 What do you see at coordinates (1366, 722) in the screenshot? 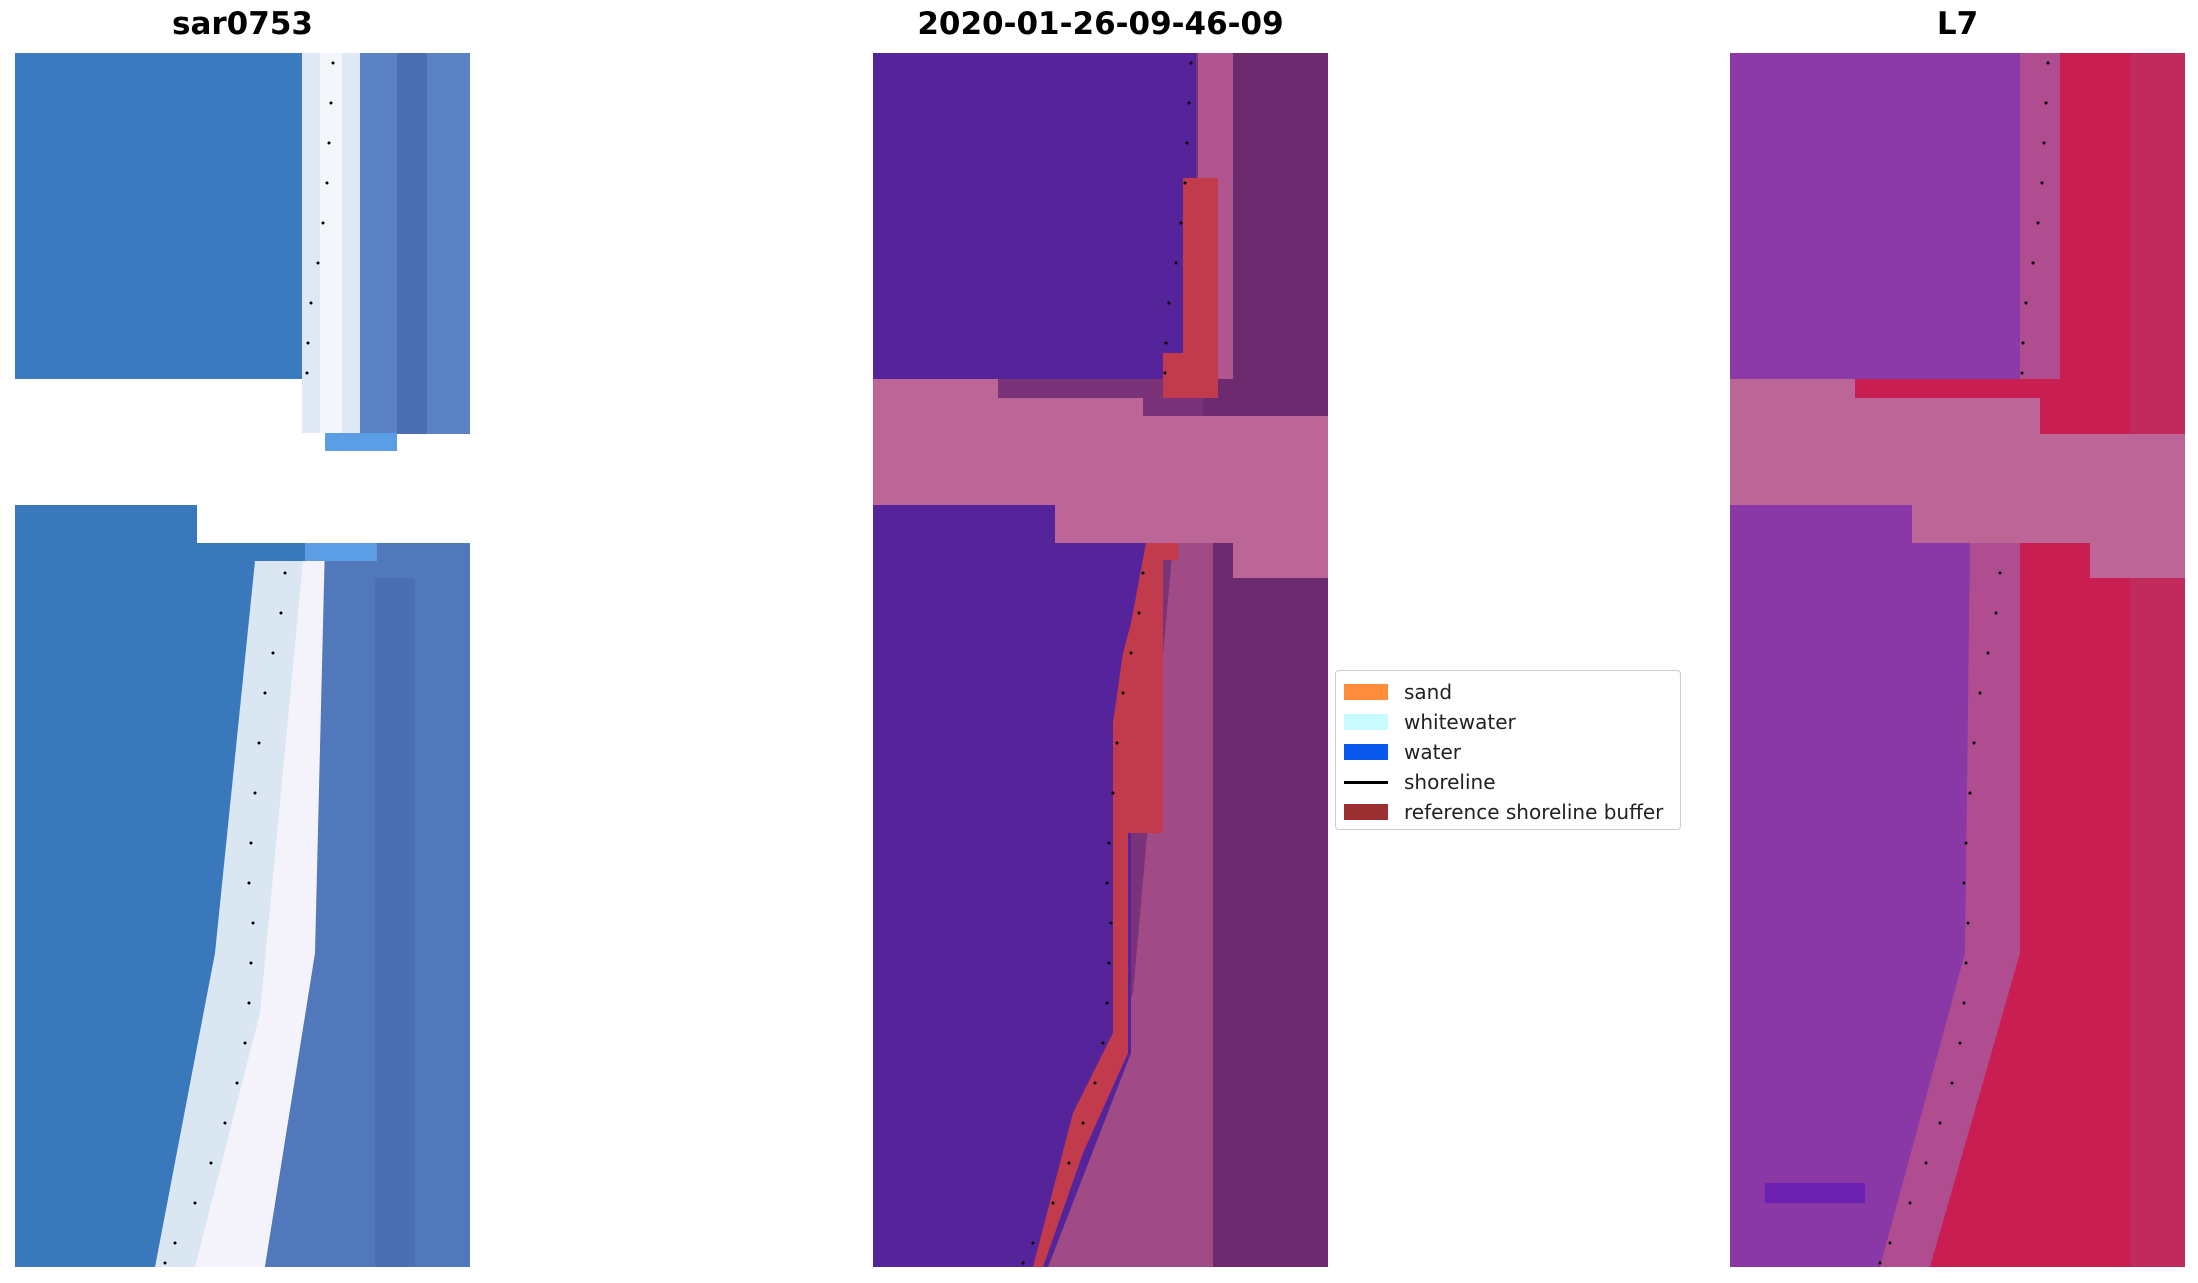
I see `legend-swatch-whitewater` at bounding box center [1366, 722].